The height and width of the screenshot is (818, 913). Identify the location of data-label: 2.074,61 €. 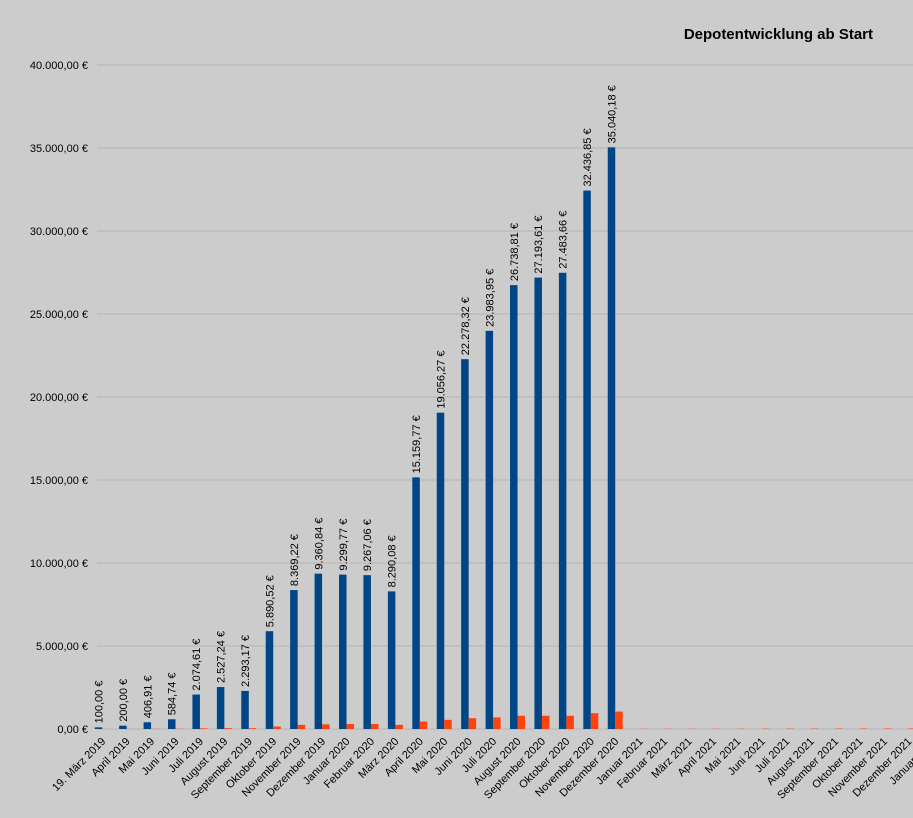
(197, 665).